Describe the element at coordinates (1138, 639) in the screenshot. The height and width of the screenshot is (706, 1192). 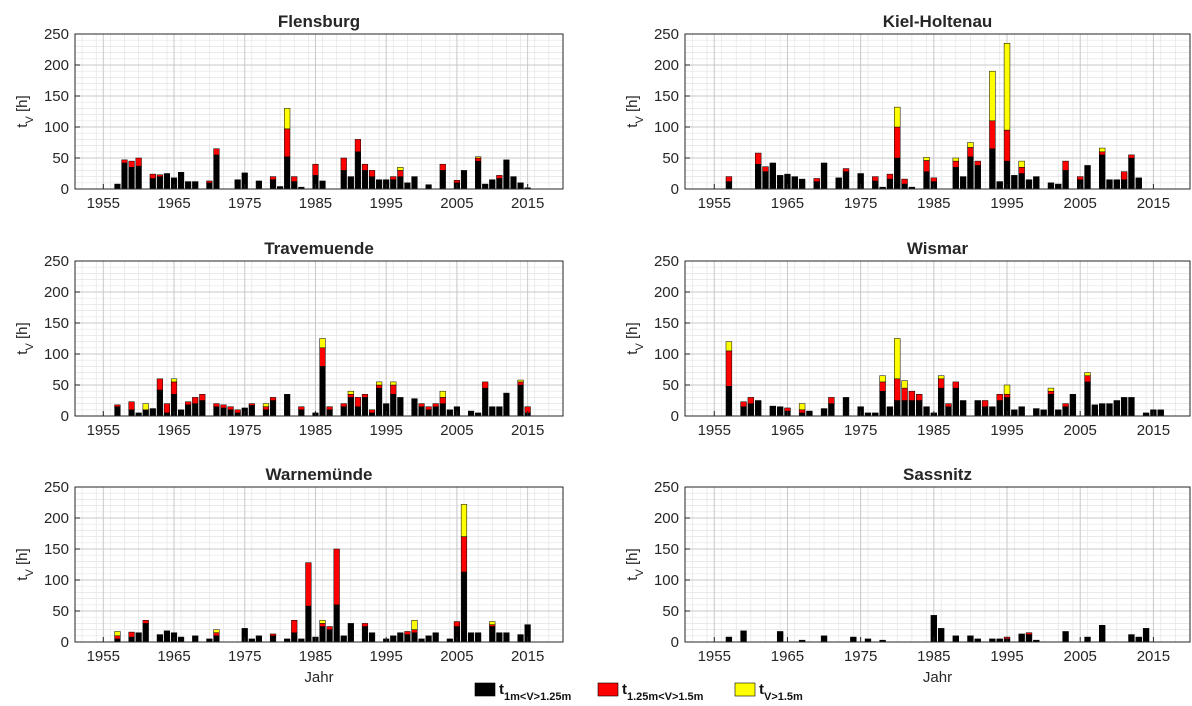
I see `bar-2013` at that location.